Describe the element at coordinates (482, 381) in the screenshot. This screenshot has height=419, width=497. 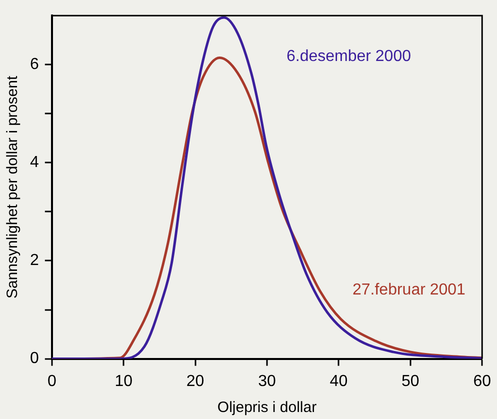
I see `x-tick-label: 60` at that location.